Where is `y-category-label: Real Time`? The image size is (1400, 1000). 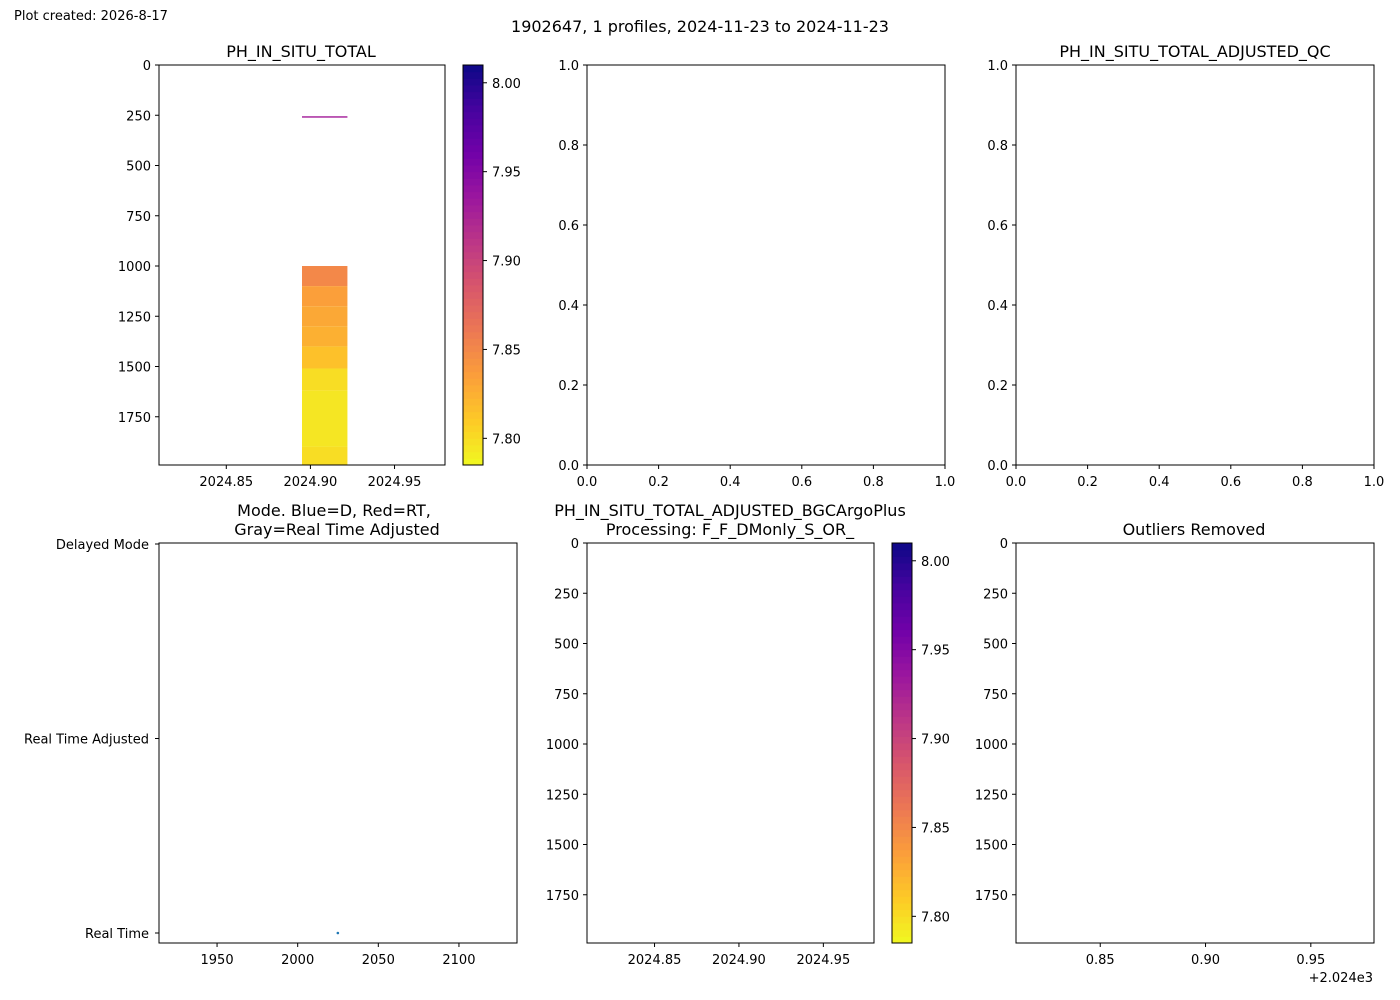 y-category-label: Real Time is located at coordinates (117, 934).